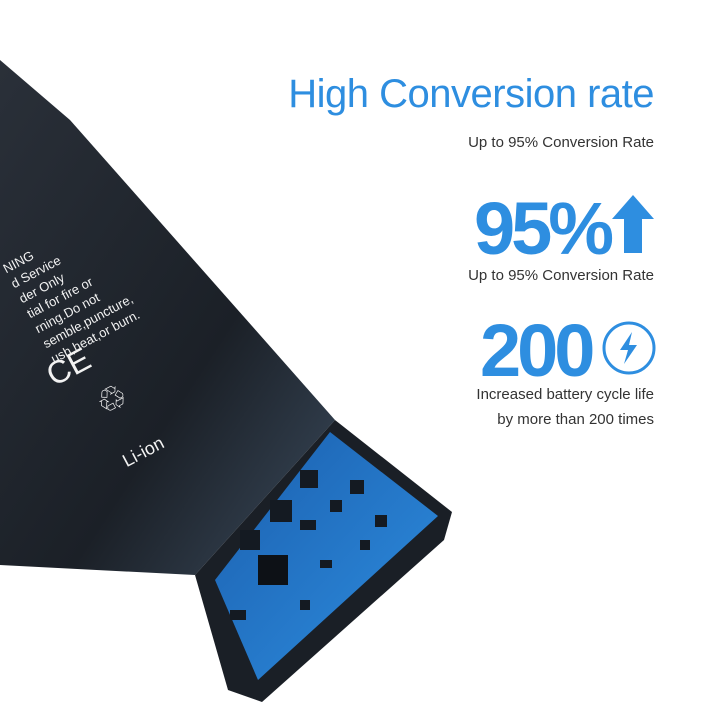 Image resolution: width=720 pixels, height=720 pixels. Describe the element at coordinates (544, 228) in the screenshot. I see `stat-95-value: 95%` at that location.